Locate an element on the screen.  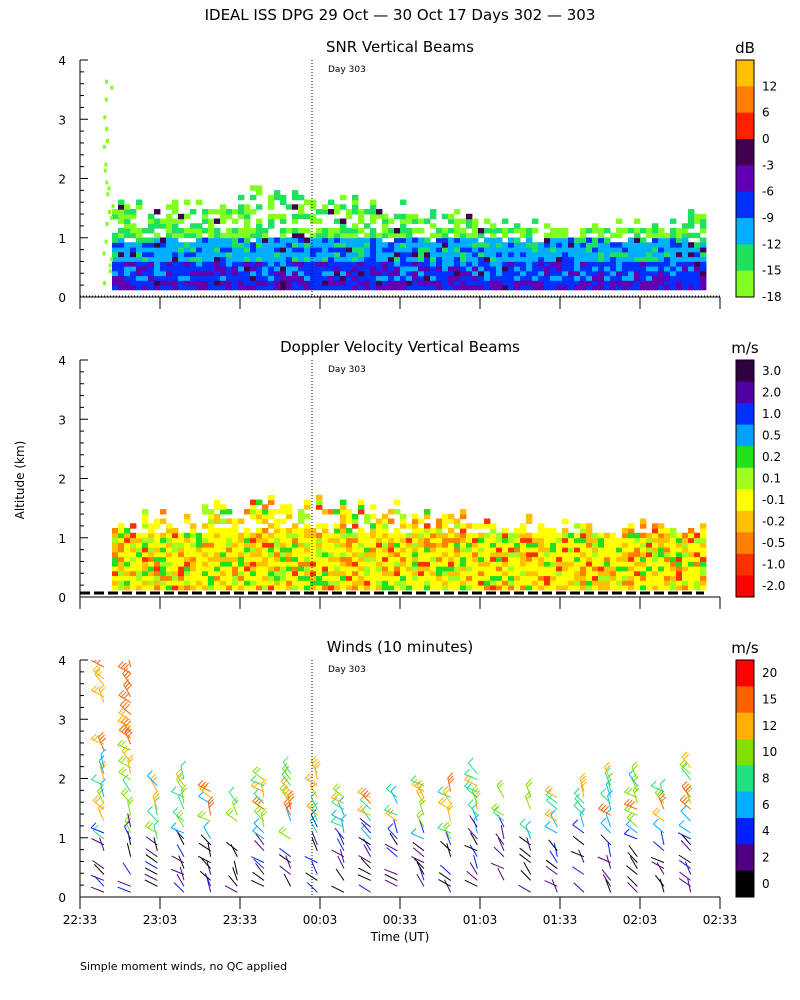
y-tick-label: 2 is located at coordinates (62, 780).